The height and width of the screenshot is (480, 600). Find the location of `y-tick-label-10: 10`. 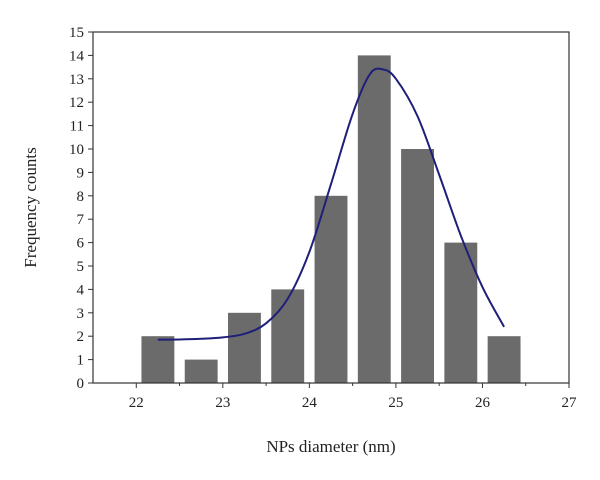

y-tick-label-10: 10 is located at coordinates (76, 150).